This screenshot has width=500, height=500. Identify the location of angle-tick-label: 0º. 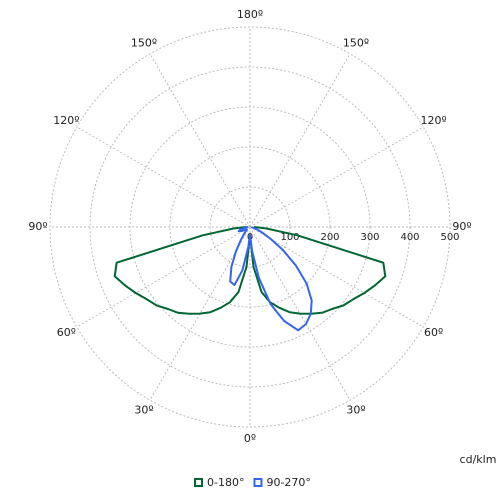
(250, 438).